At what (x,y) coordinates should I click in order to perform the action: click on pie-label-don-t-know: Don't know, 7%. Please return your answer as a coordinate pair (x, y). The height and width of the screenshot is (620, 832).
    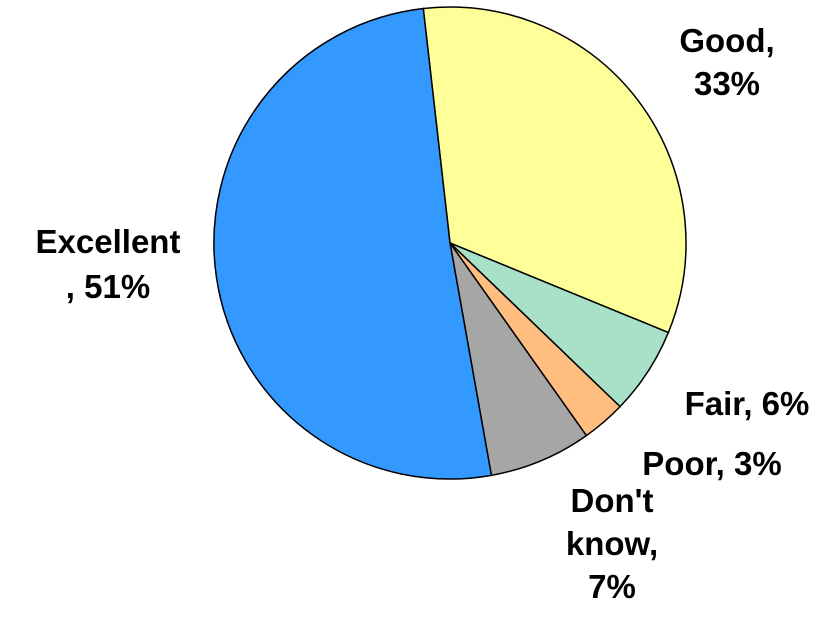
    Looking at the image, I should click on (612, 543).